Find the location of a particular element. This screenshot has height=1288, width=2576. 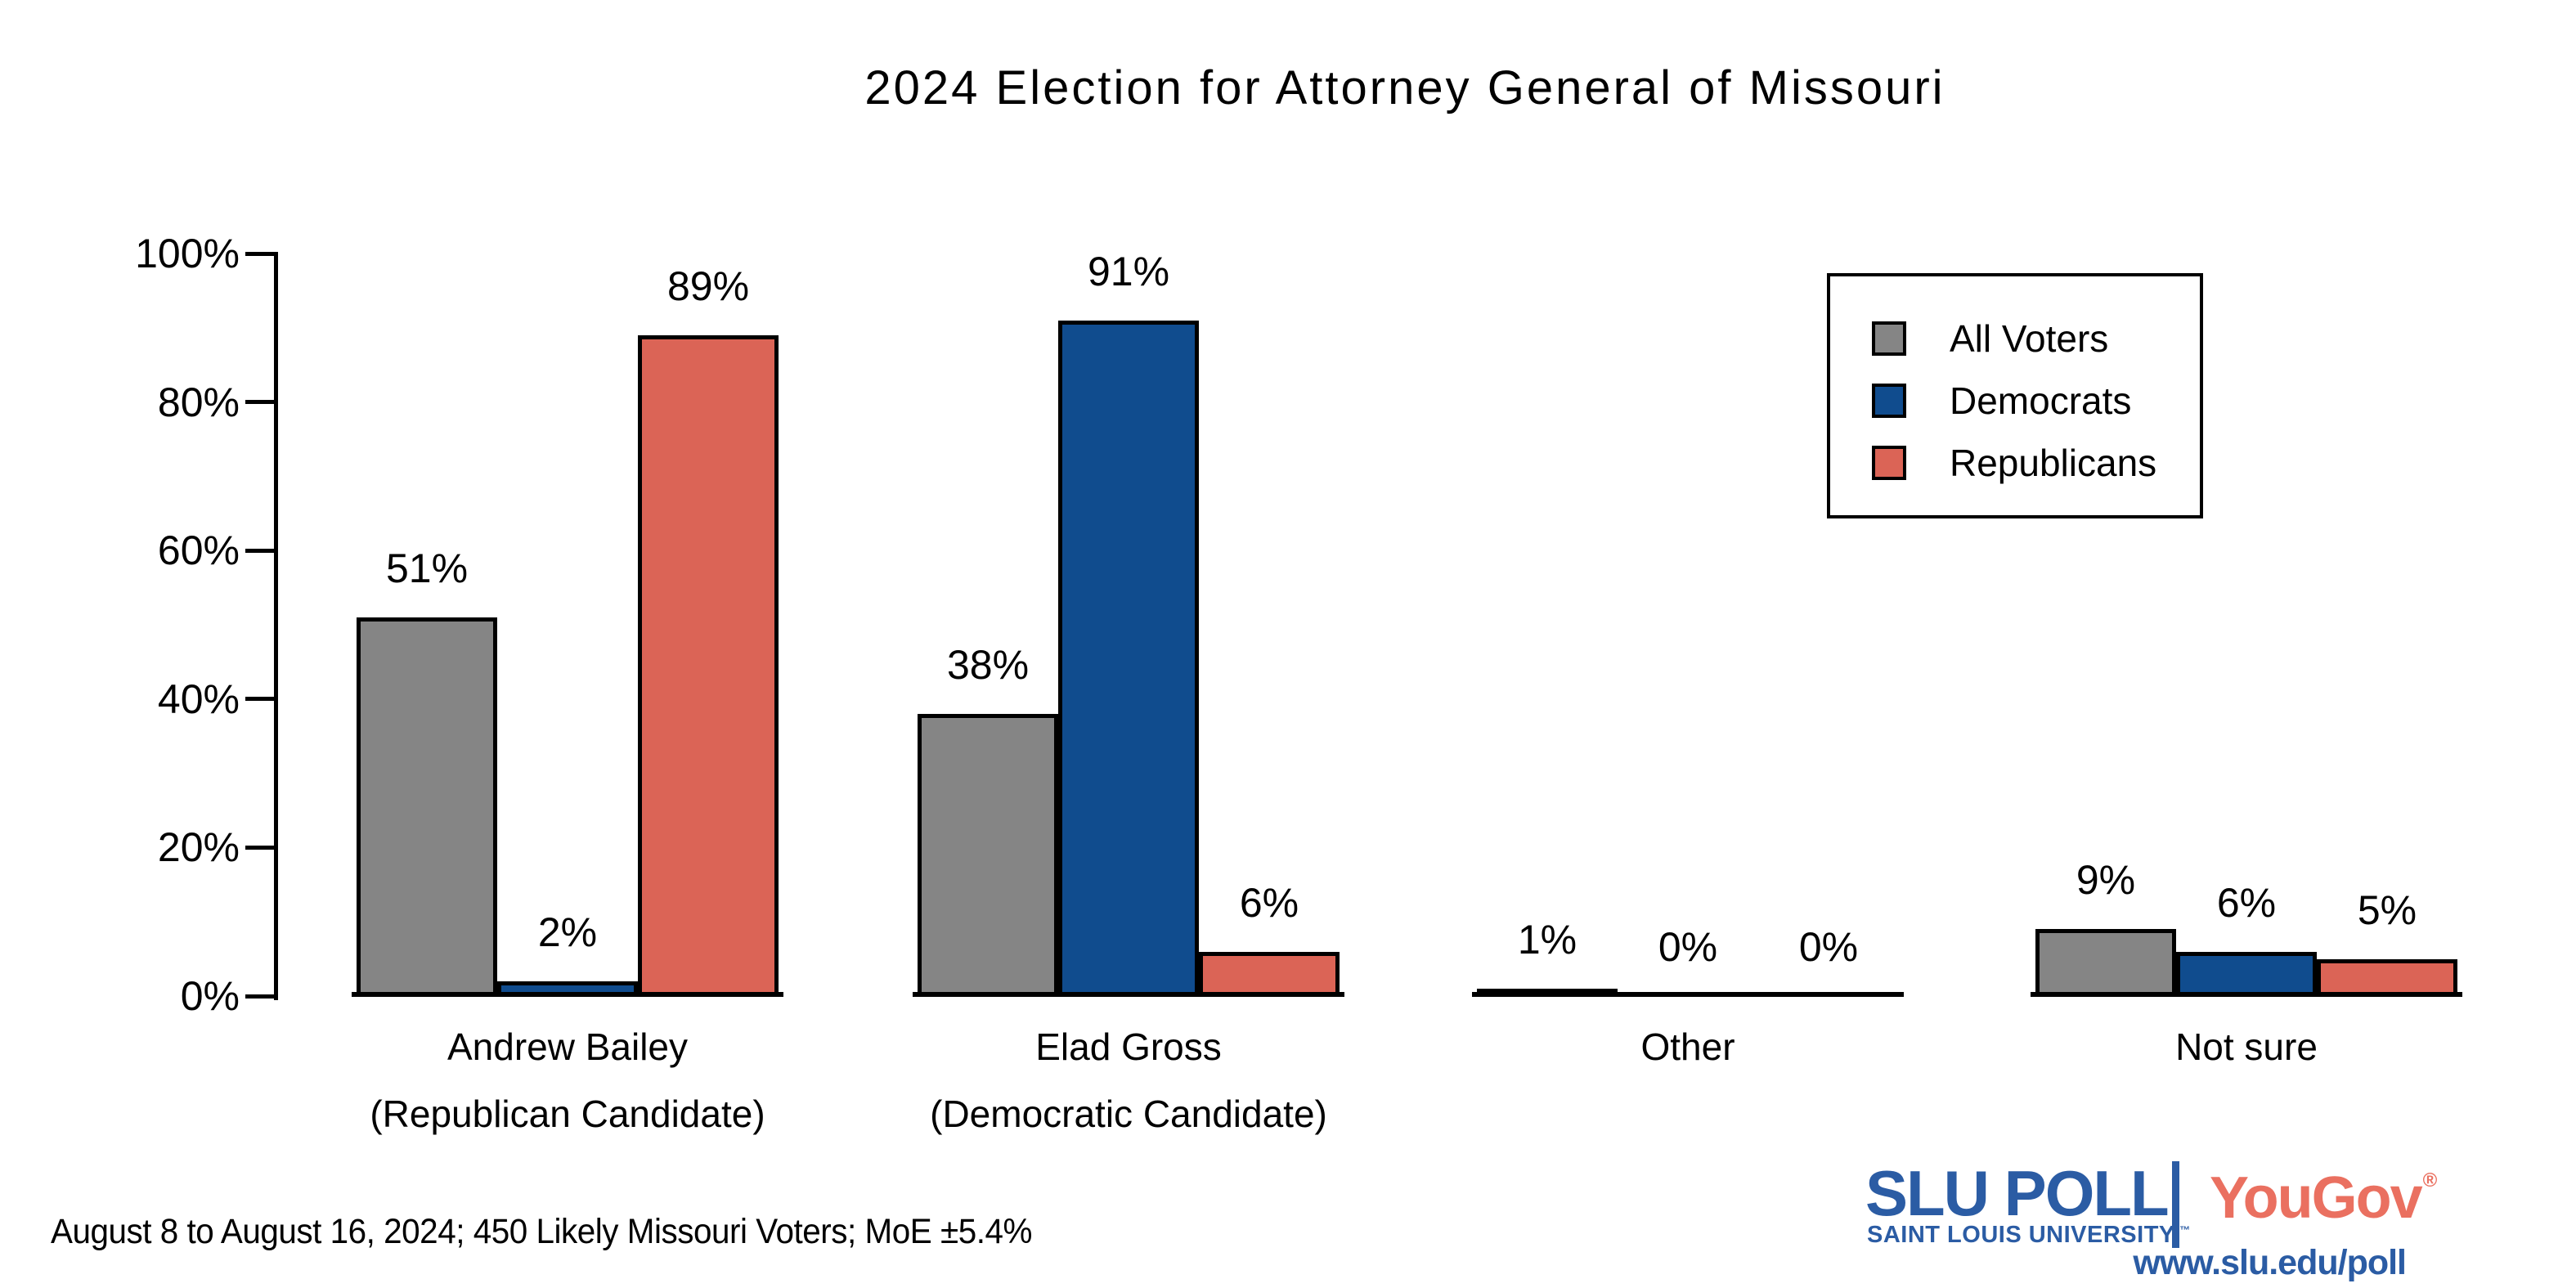

legend-label: All Voters is located at coordinates (2030, 339).